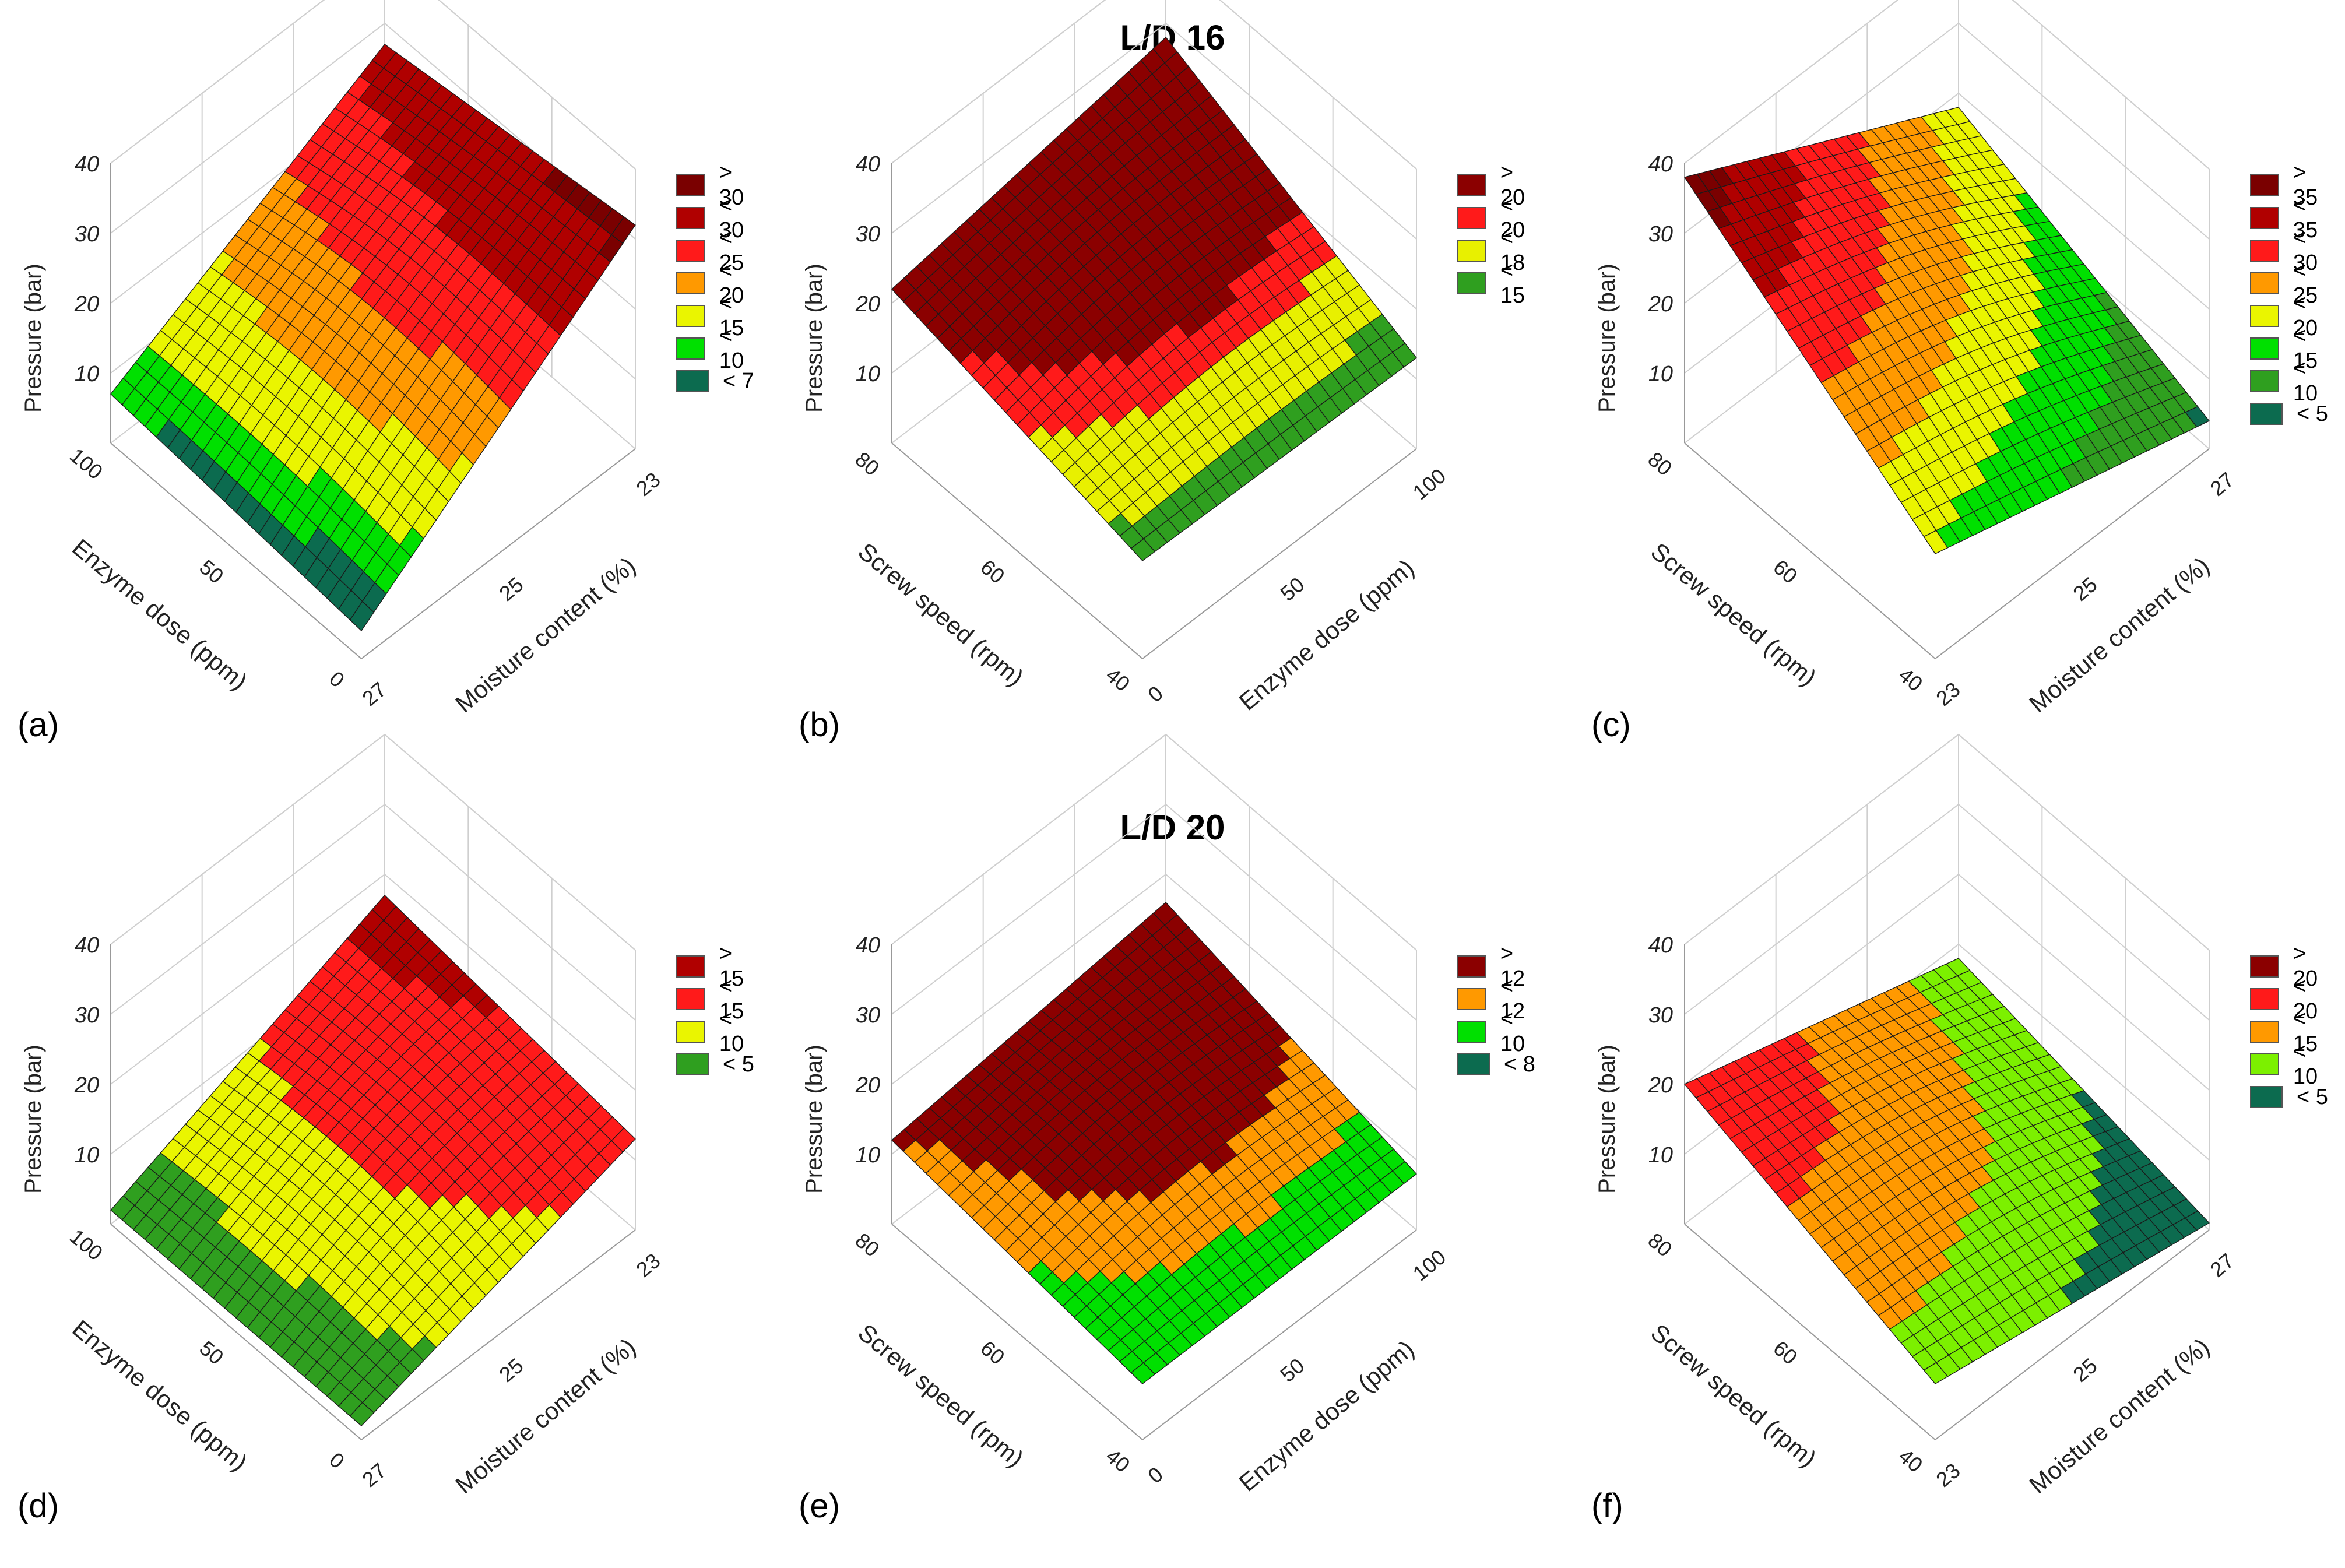 Image resolution: width=2345 pixels, height=1568 pixels. What do you see at coordinates (2291, 414) in the screenshot?
I see `legend-item: < 5` at bounding box center [2291, 414].